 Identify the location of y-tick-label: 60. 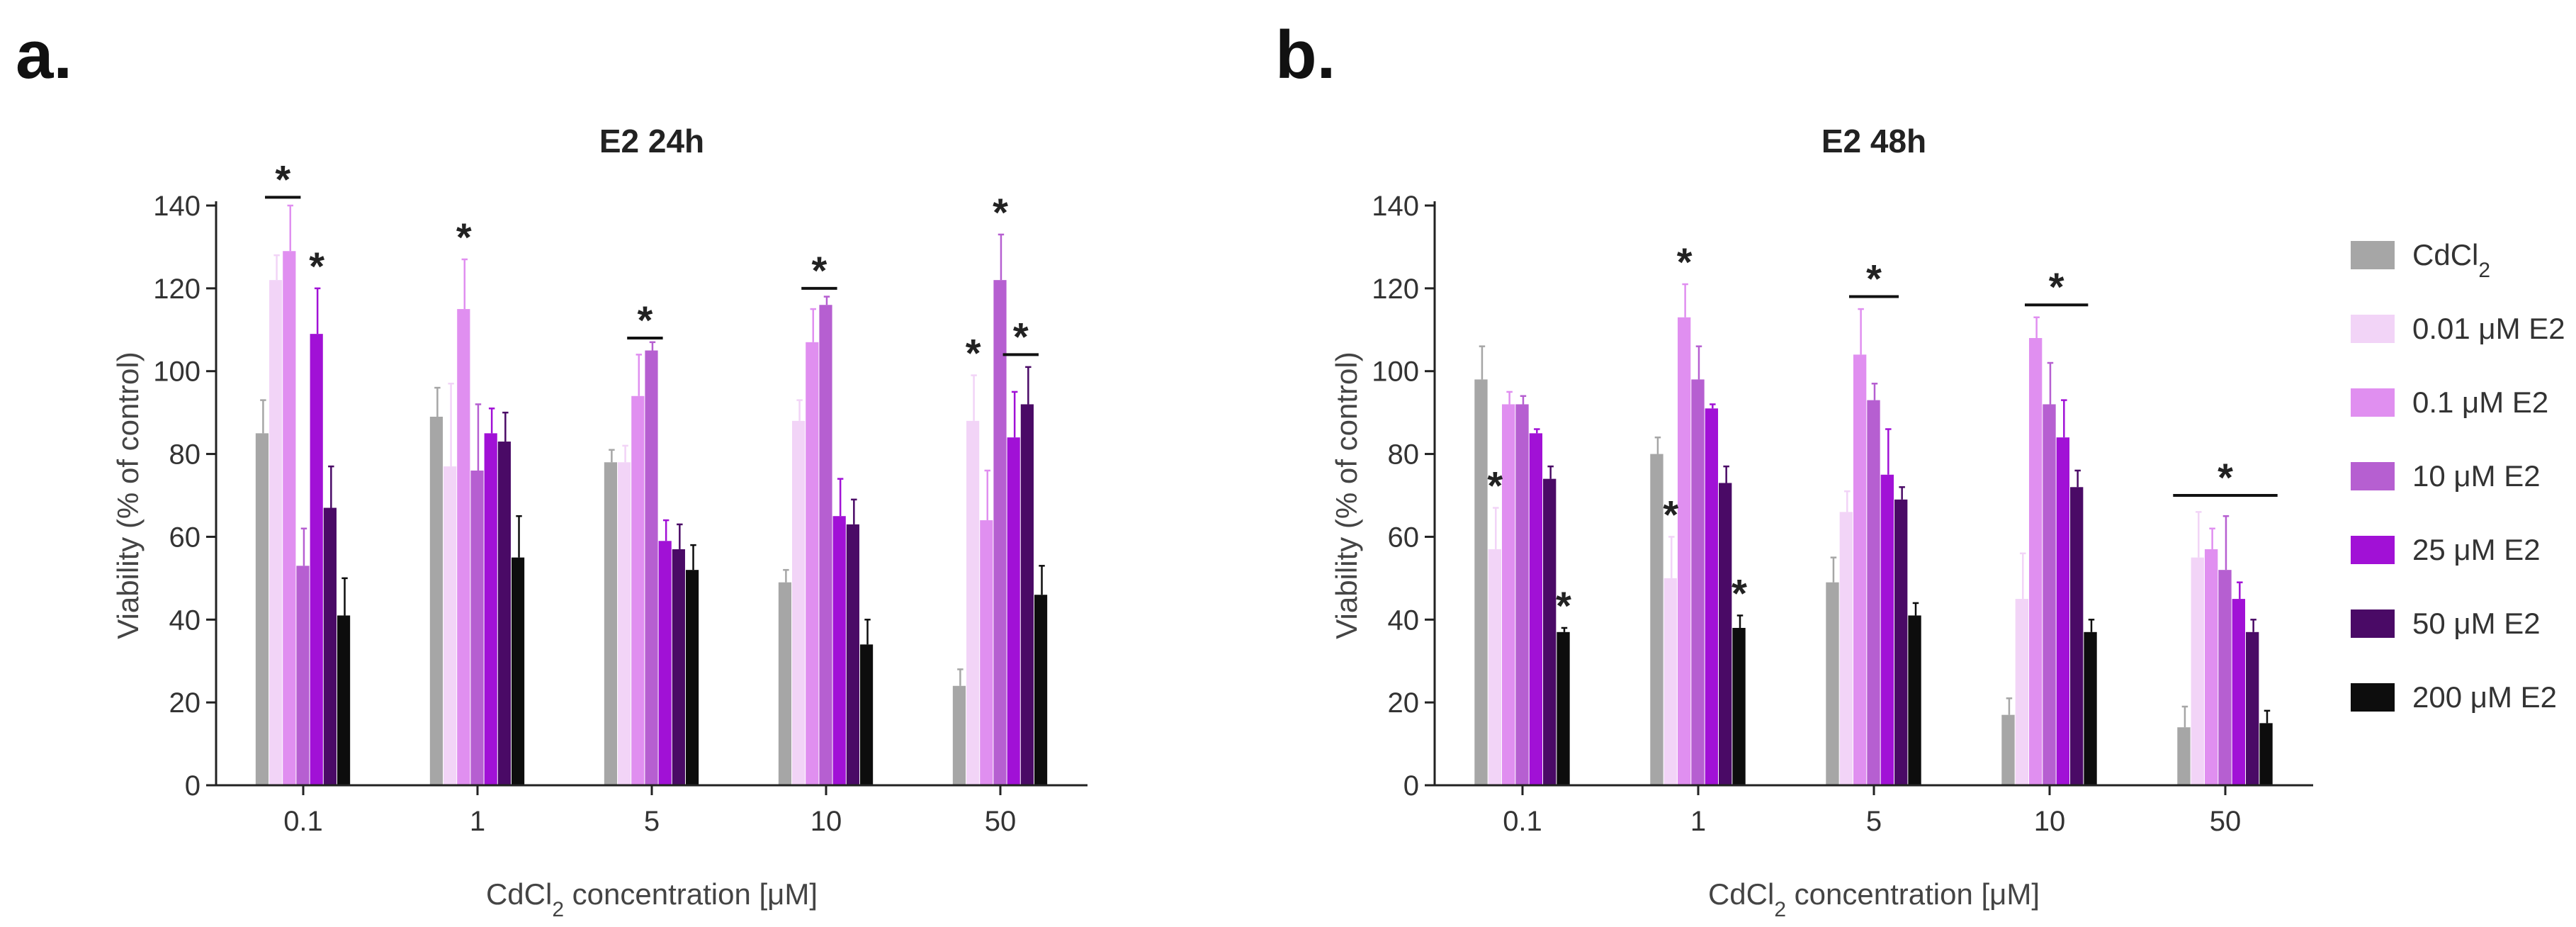
(1404, 537).